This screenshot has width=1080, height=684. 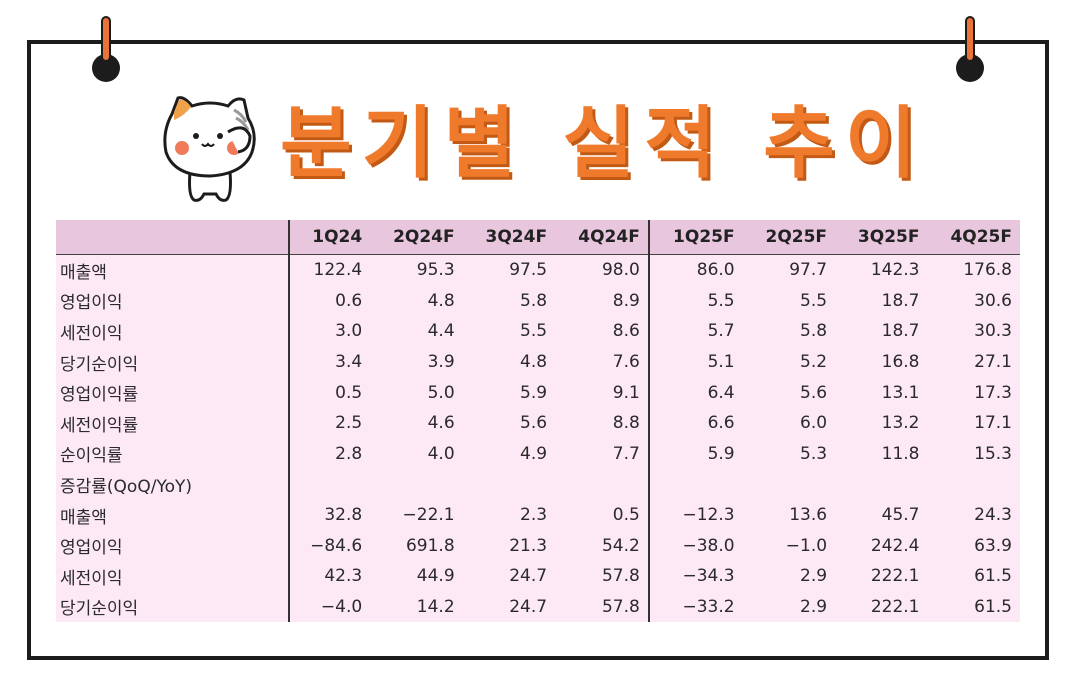 What do you see at coordinates (993, 423) in the screenshot?
I see `table-cell: 17.1` at bounding box center [993, 423].